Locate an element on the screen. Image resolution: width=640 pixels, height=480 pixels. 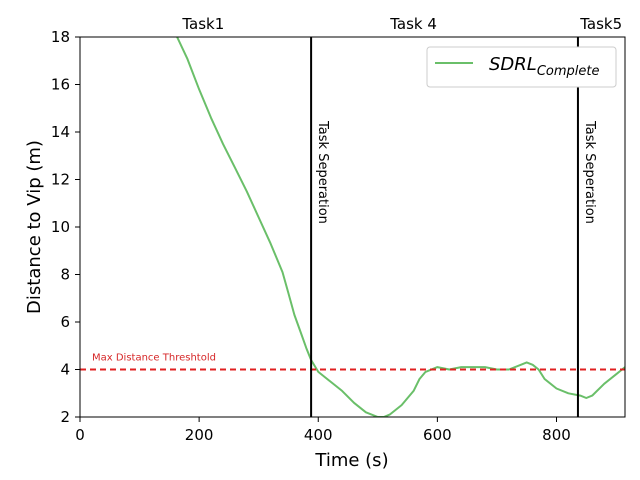
legend-label: SDRLComplete is located at coordinates (544, 66).